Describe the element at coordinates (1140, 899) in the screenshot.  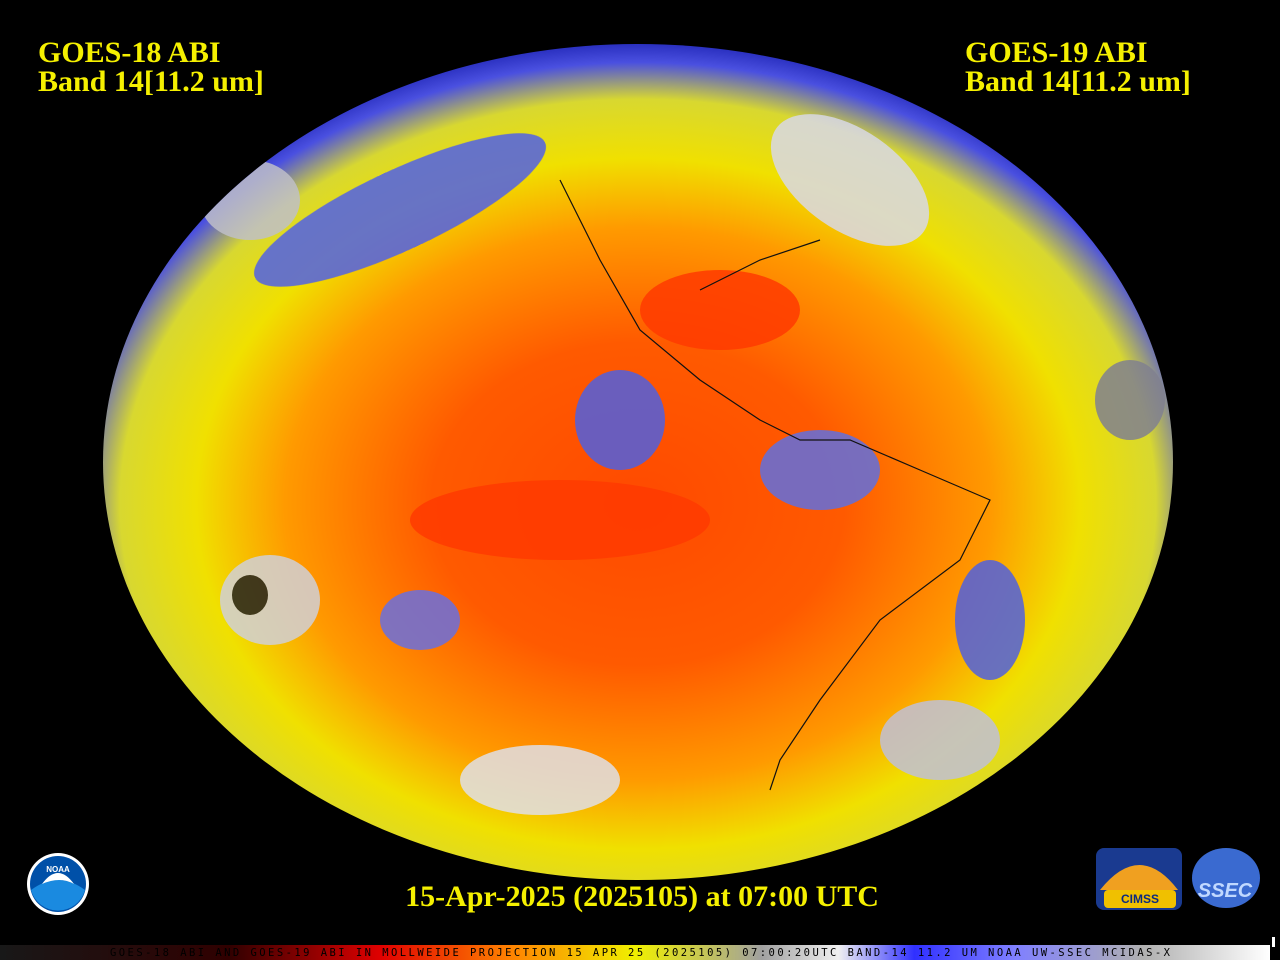
I see `cimss-label: CIMSS` at that location.